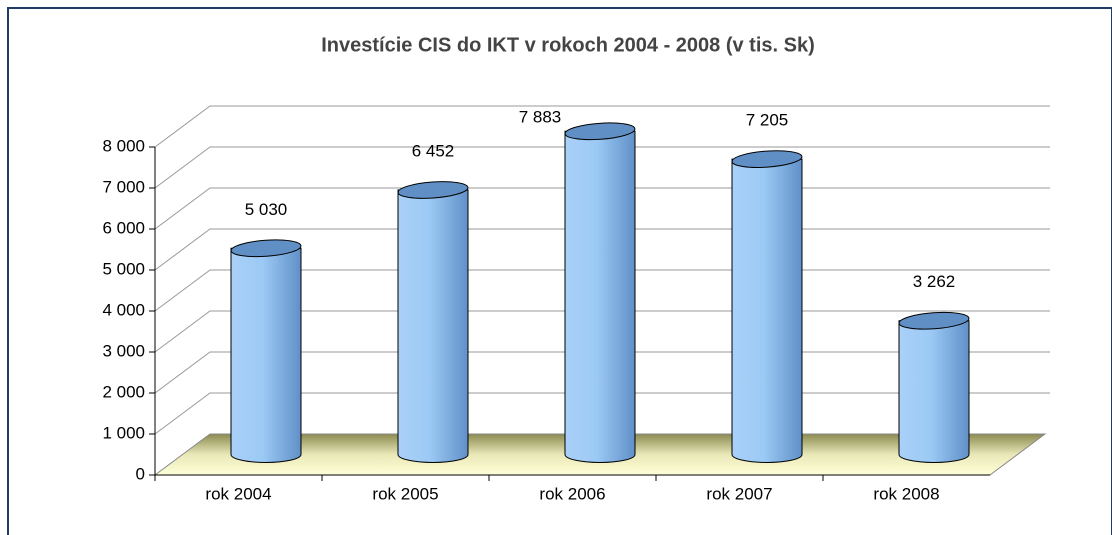 The height and width of the screenshot is (535, 1112). What do you see at coordinates (739, 493) in the screenshot?
I see `x-tick-label: rok 2007` at bounding box center [739, 493].